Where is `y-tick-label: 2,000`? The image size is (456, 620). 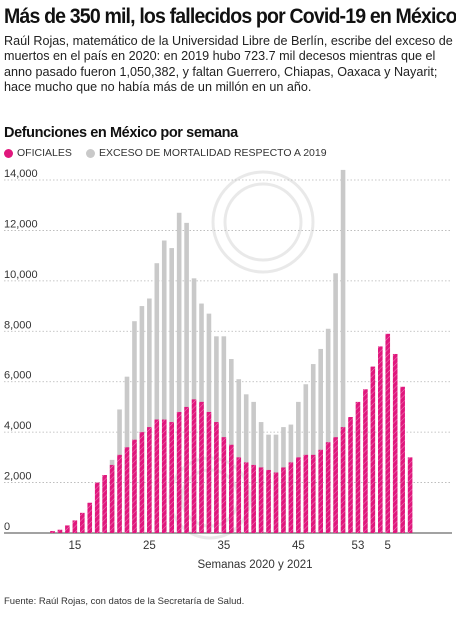 y-tick-label: 2,000 is located at coordinates (18, 477).